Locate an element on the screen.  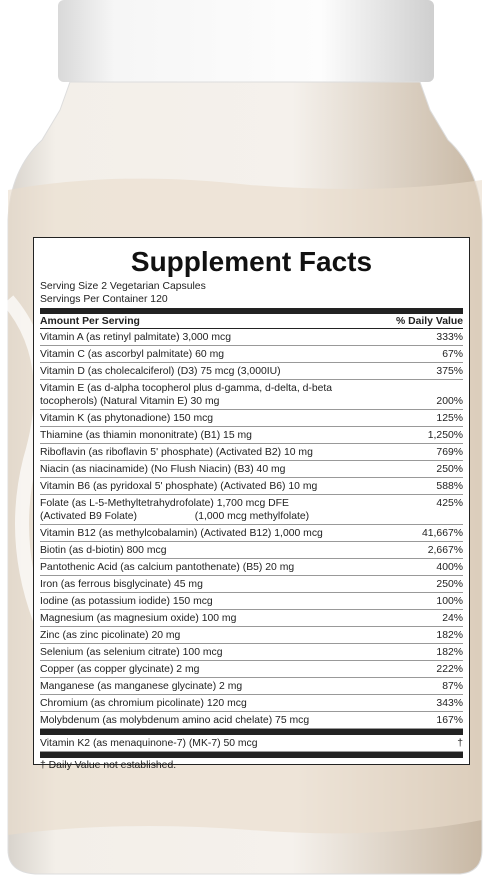
daily-value: 41,667% is located at coordinates (442, 533).